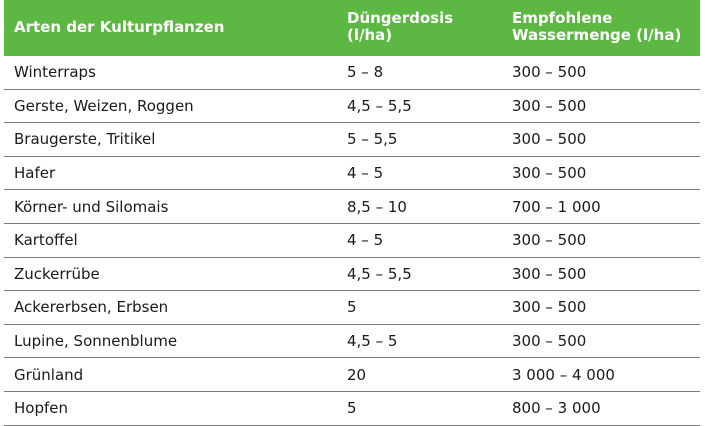  What do you see at coordinates (365, 72) in the screenshot?
I see `dose-cell: 5 – 8` at bounding box center [365, 72].